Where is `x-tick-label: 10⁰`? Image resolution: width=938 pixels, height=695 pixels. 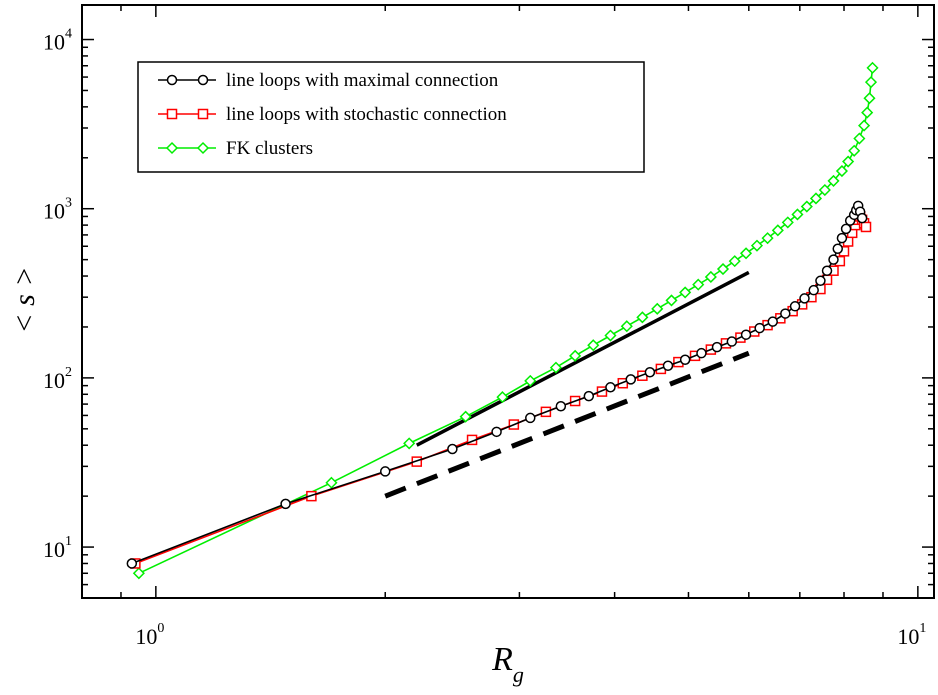
x-tick-label: 10⁰ is located at coordinates (149, 635).